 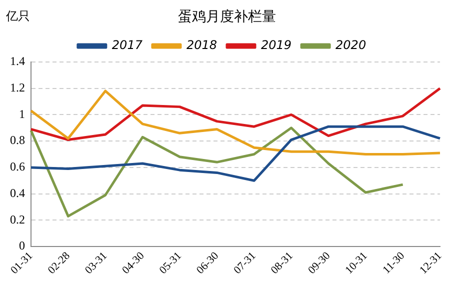 I want to click on y-tick-label: 0.8, so click(x=17, y=140).